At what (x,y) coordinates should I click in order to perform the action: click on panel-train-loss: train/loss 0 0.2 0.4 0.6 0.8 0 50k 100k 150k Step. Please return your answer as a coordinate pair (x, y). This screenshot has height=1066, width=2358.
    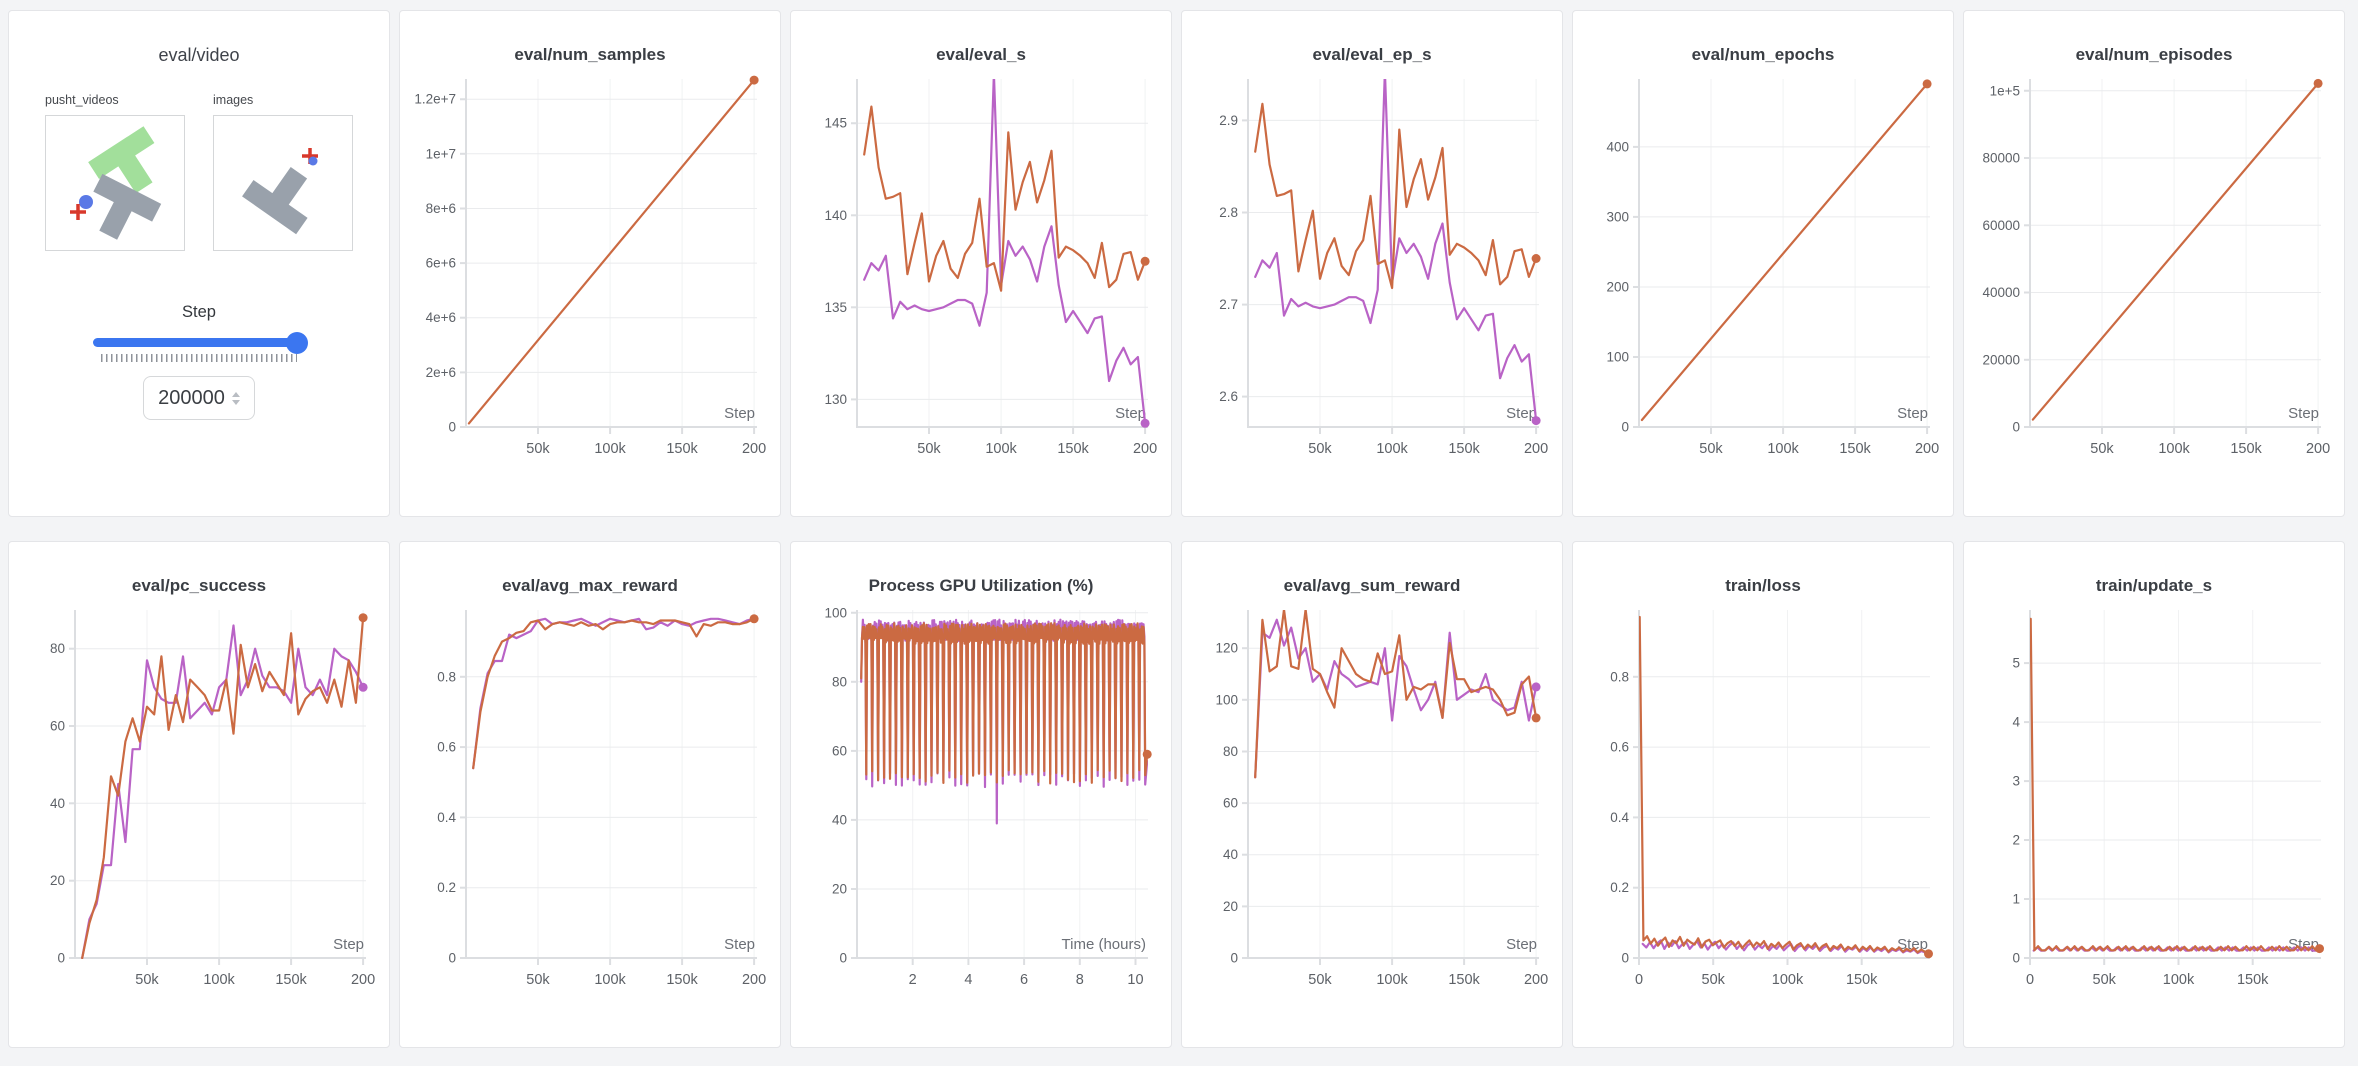
    Looking at the image, I should click on (1763, 794).